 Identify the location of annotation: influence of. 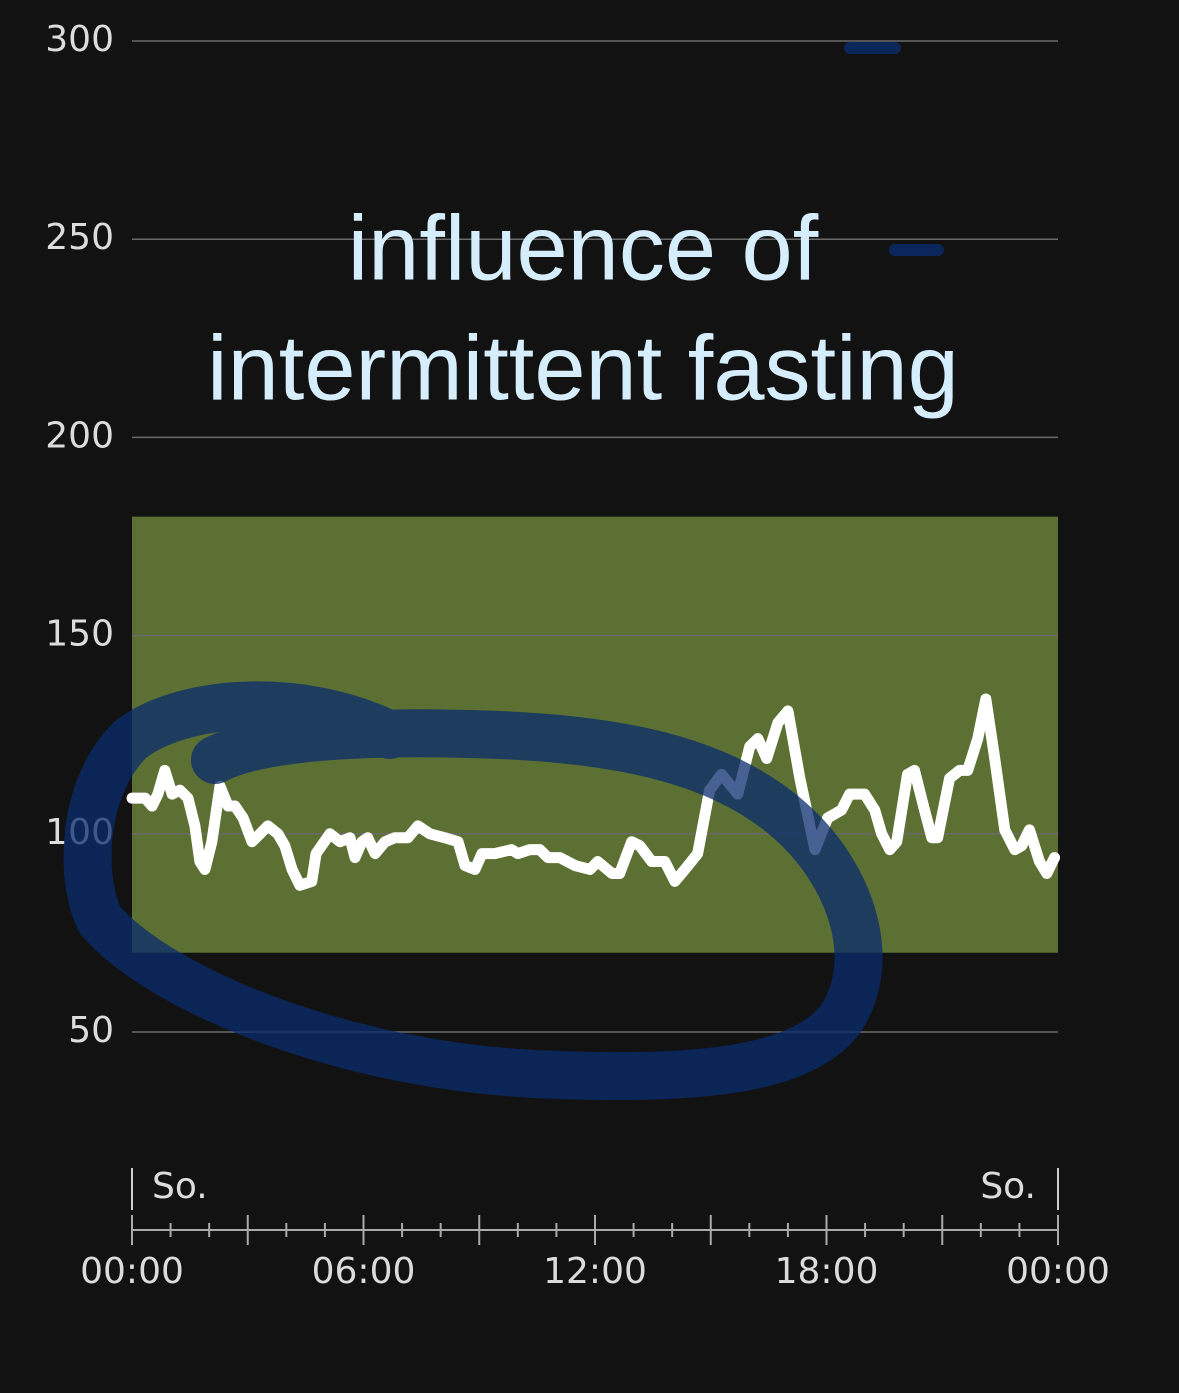
(583, 248).